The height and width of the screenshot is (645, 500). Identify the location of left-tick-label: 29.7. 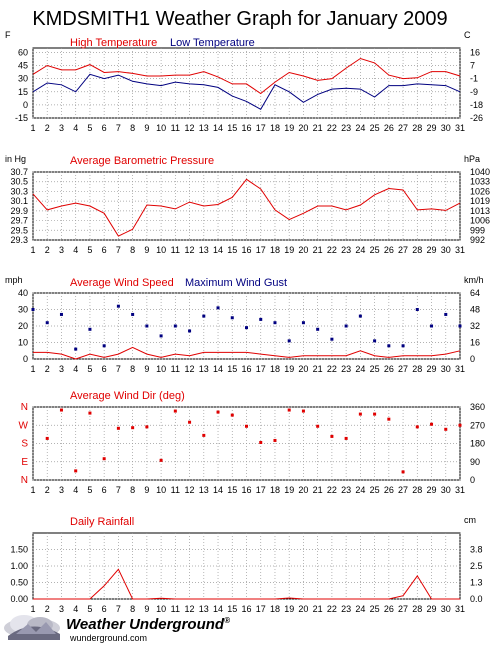
(19, 221).